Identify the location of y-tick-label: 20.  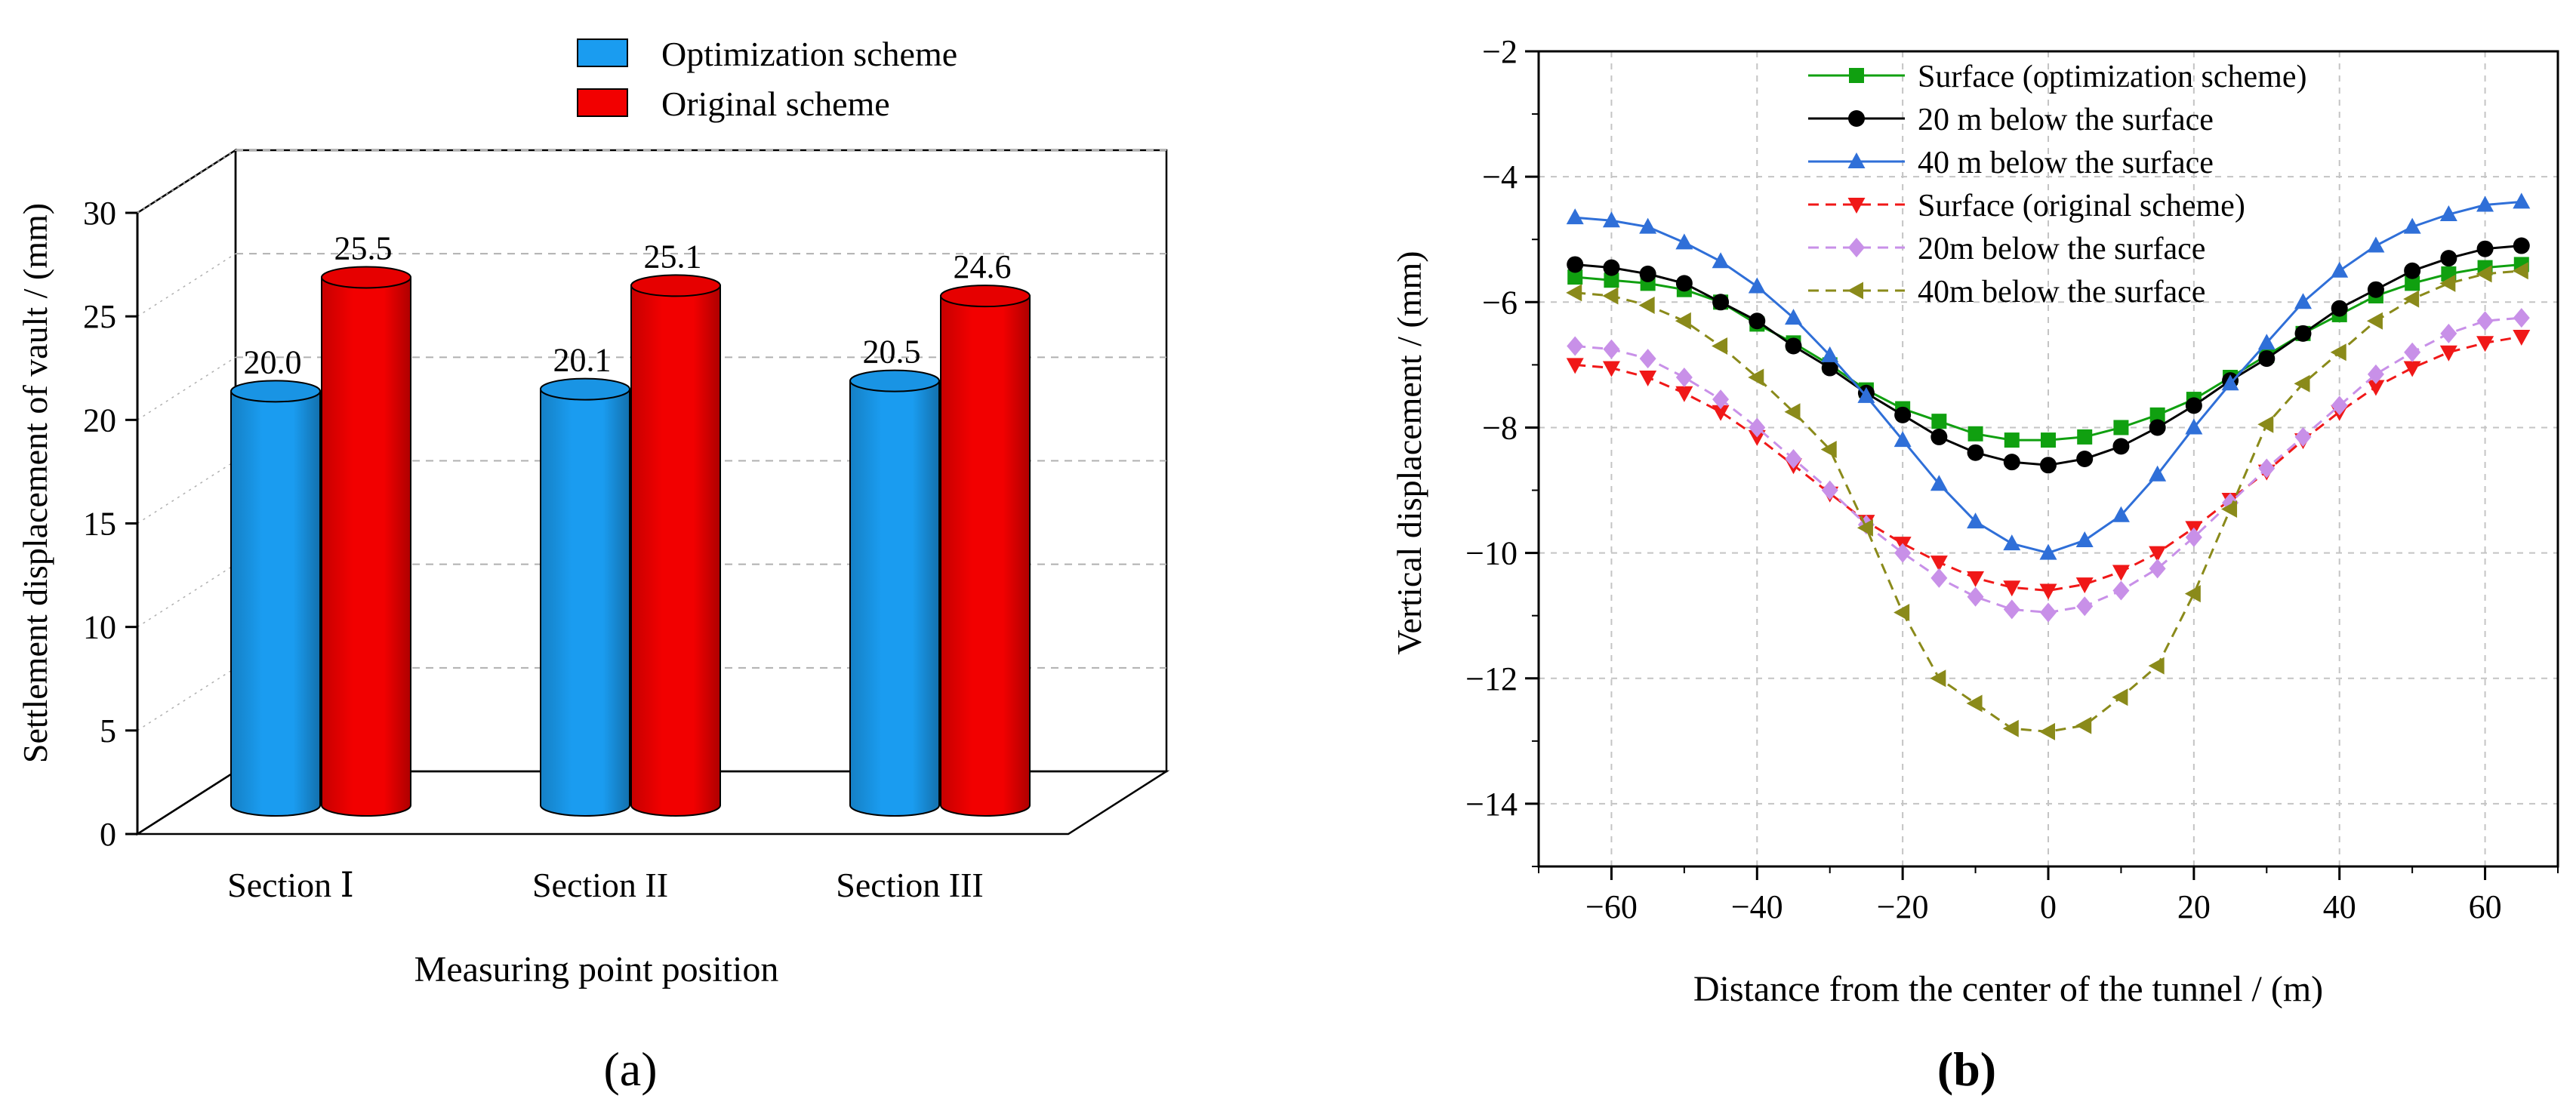
(99, 420).